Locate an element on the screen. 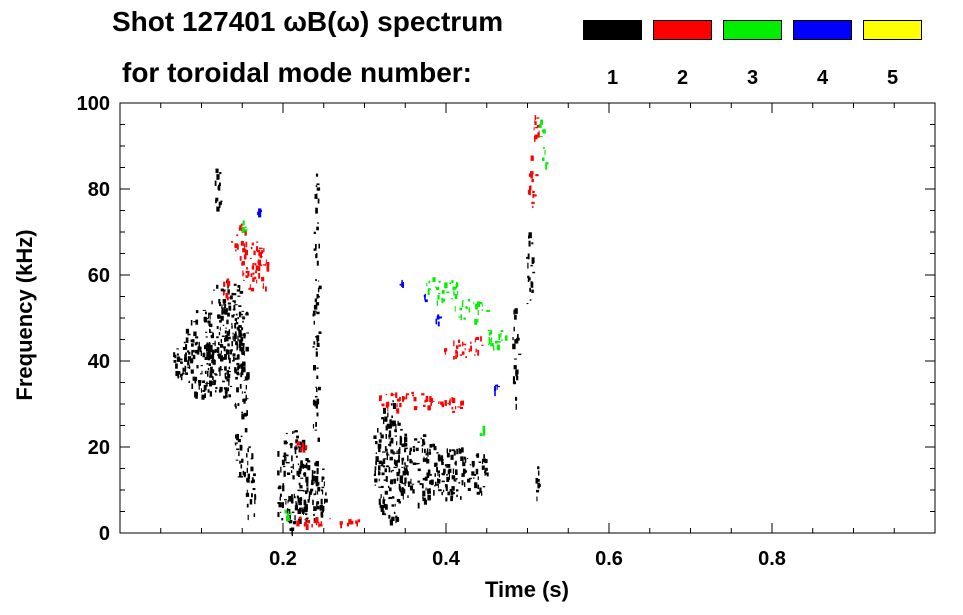 The width and height of the screenshot is (963, 615). legend-swatch-n1 is located at coordinates (612, 30).